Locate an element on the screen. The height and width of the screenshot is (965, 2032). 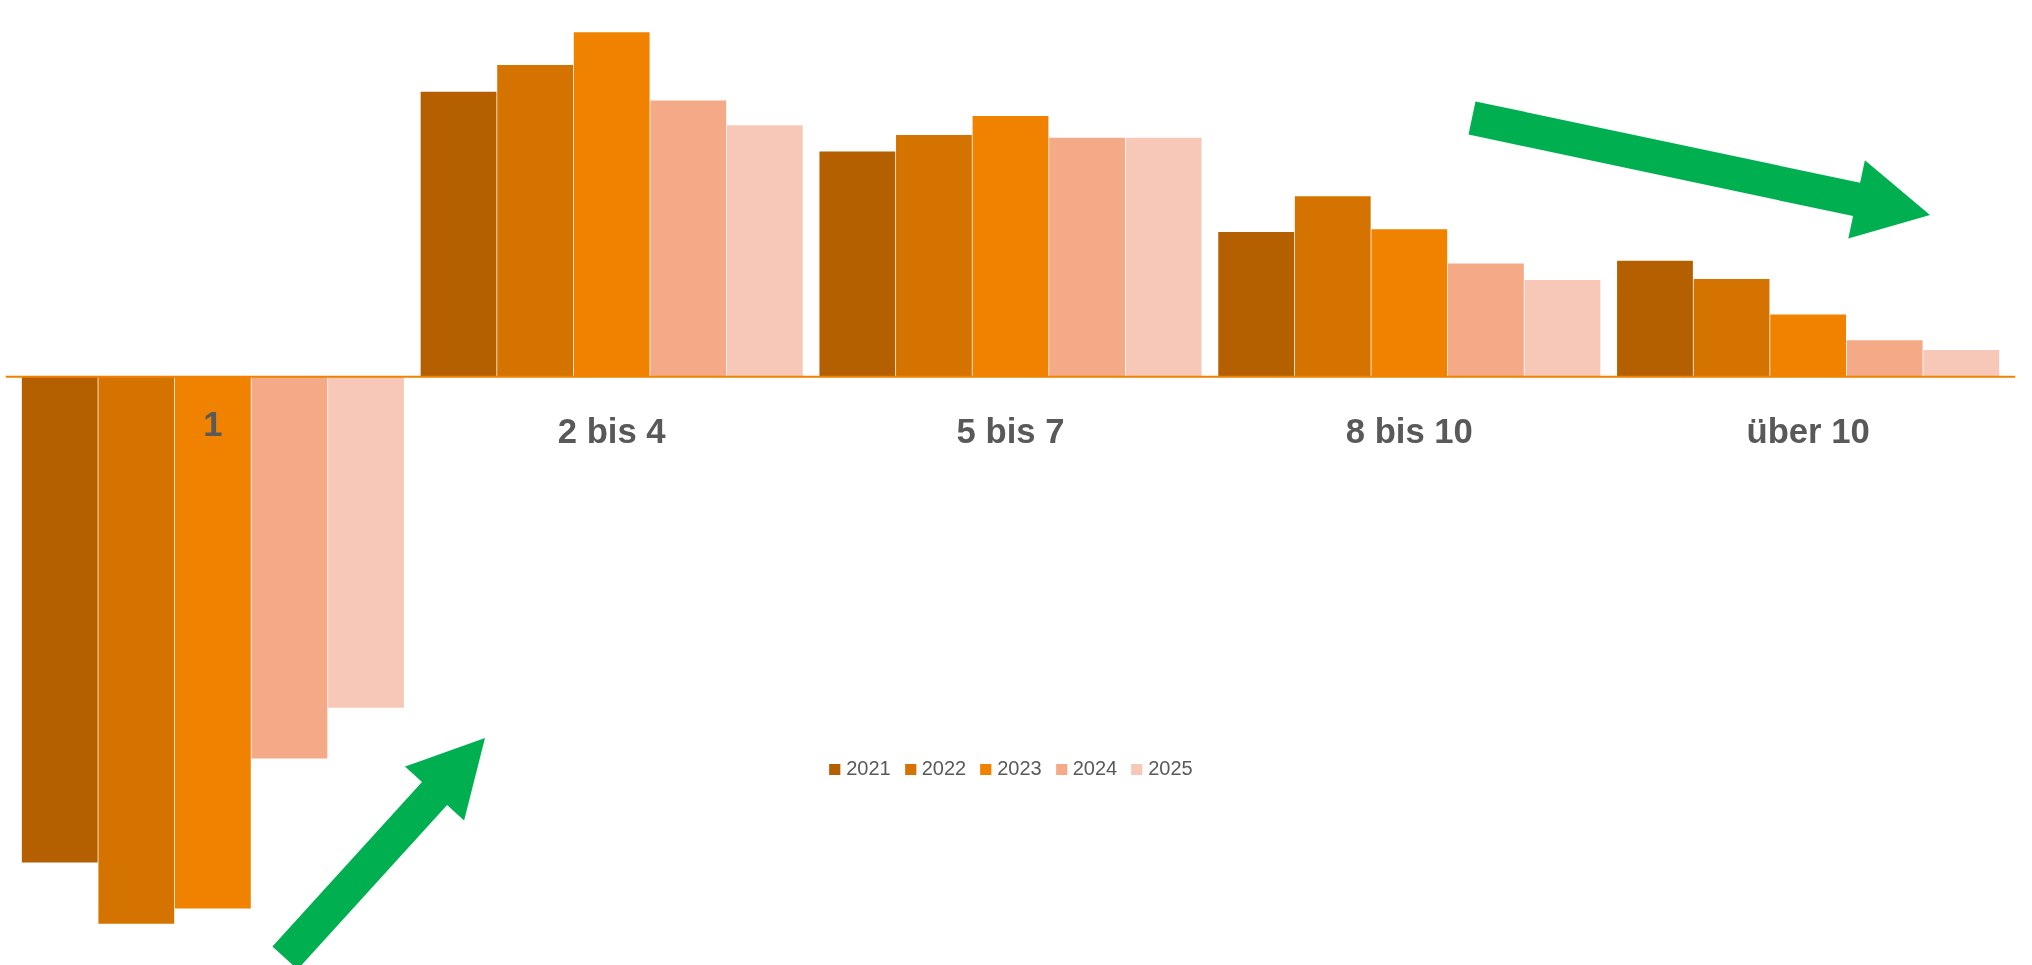
x-tick-label: 5 bis 7 is located at coordinates (1010, 431).